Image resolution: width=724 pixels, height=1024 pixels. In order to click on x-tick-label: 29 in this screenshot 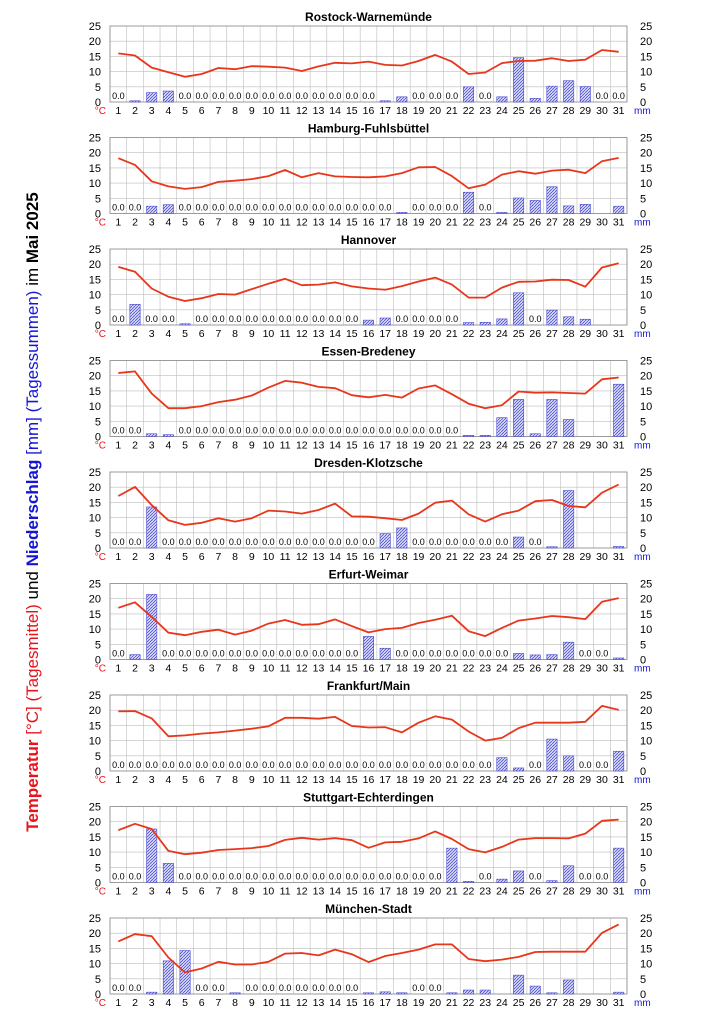, I will do `click(585, 1003)`.